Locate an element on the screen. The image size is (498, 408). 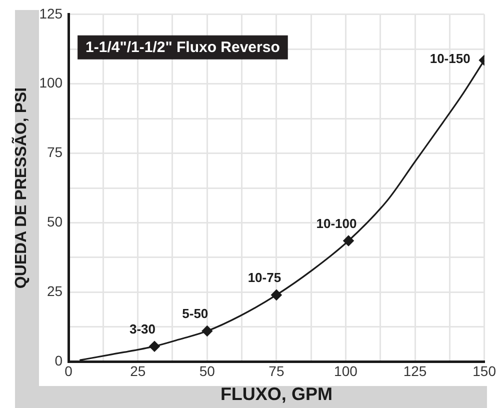
x-tick-label: 150 is located at coordinates (484, 370).